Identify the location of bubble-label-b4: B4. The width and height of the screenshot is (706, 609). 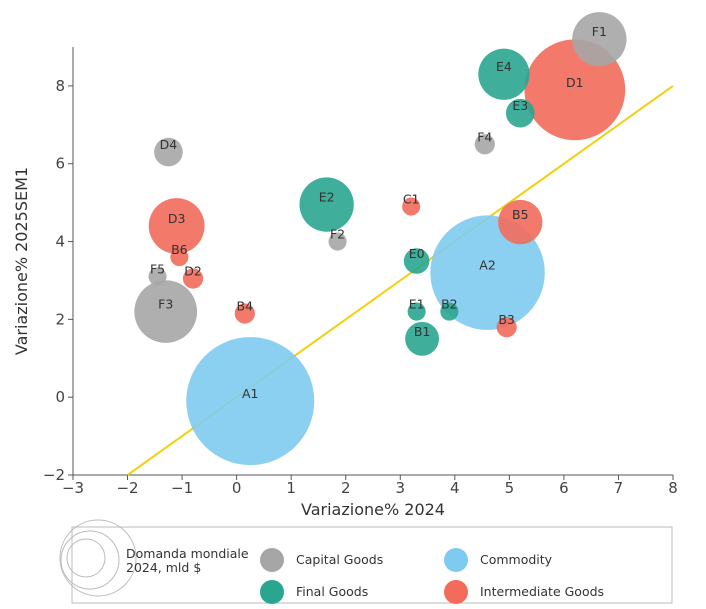
(245, 306).